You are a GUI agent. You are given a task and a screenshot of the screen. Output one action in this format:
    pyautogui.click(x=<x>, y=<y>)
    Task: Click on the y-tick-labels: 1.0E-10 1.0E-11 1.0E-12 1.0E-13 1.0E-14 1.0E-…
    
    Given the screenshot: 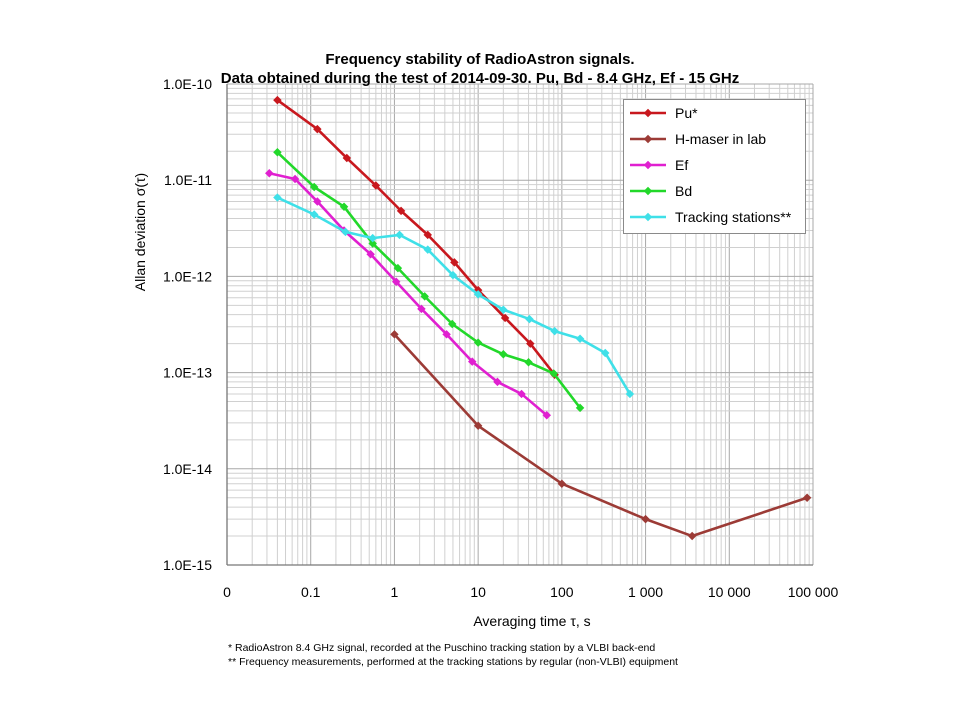 What is the action you would take?
    pyautogui.click(x=187, y=324)
    